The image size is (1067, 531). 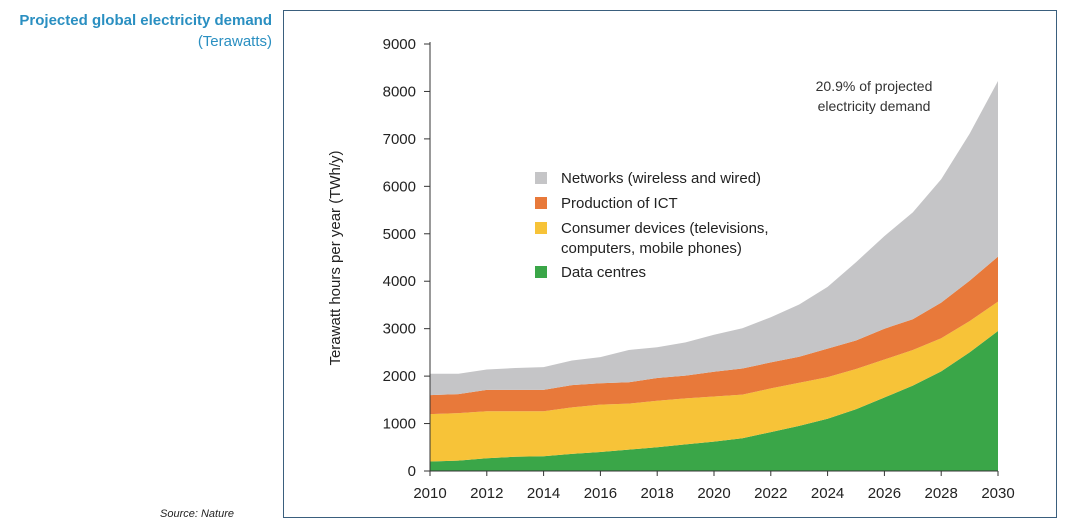 I want to click on x-tick-label: 2026, so click(x=884, y=493).